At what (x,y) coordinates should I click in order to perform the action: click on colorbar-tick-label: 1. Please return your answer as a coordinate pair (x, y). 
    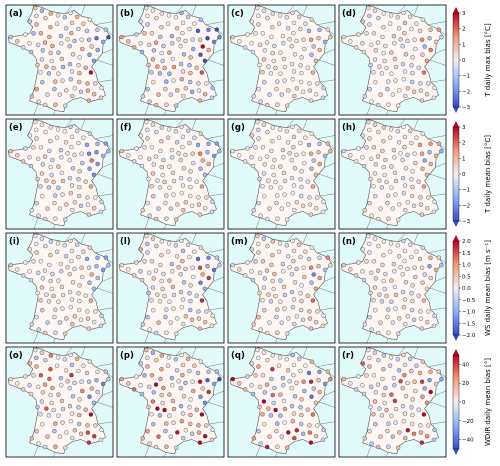
    Looking at the image, I should click on (464, 159).